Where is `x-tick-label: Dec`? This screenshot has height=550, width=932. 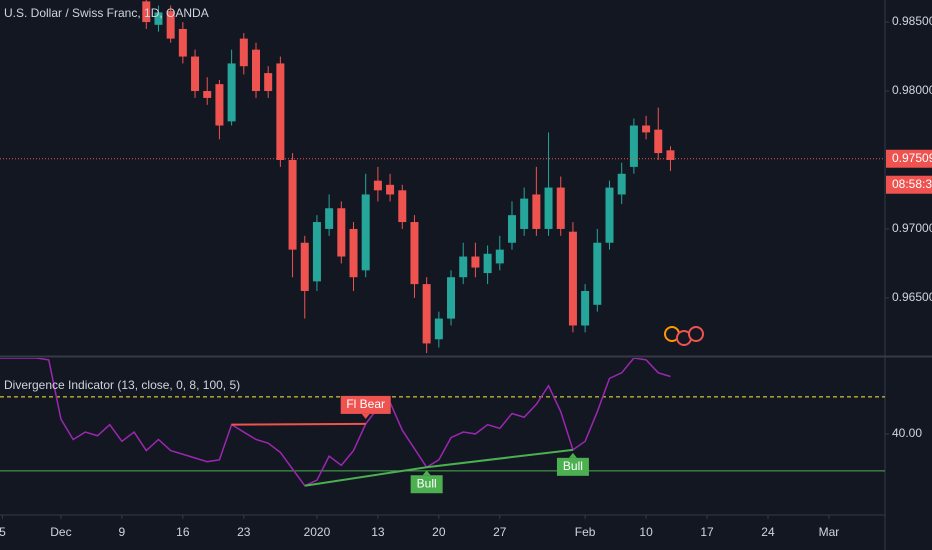 x-tick-label: Dec is located at coordinates (60, 532).